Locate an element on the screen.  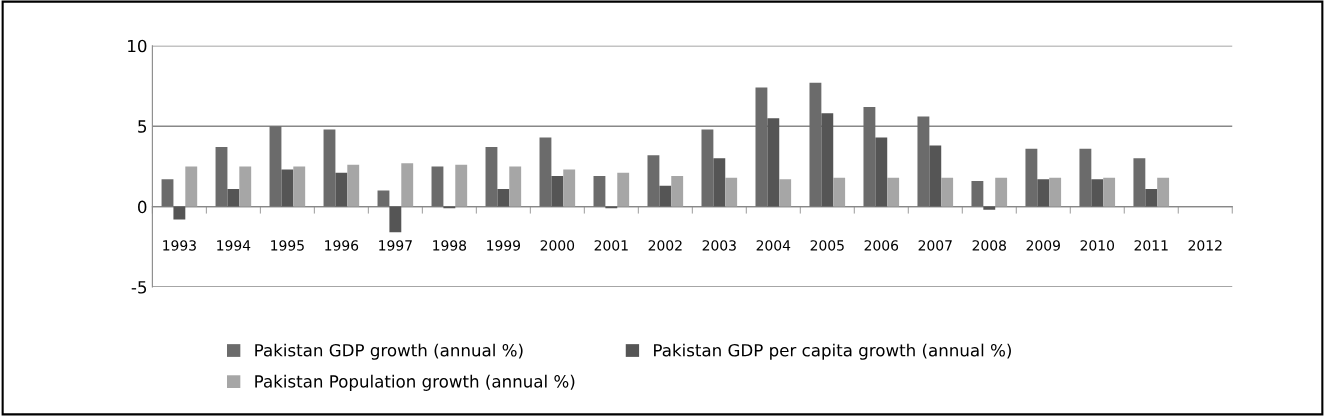
x-tick-label: 2008 is located at coordinates (989, 245).